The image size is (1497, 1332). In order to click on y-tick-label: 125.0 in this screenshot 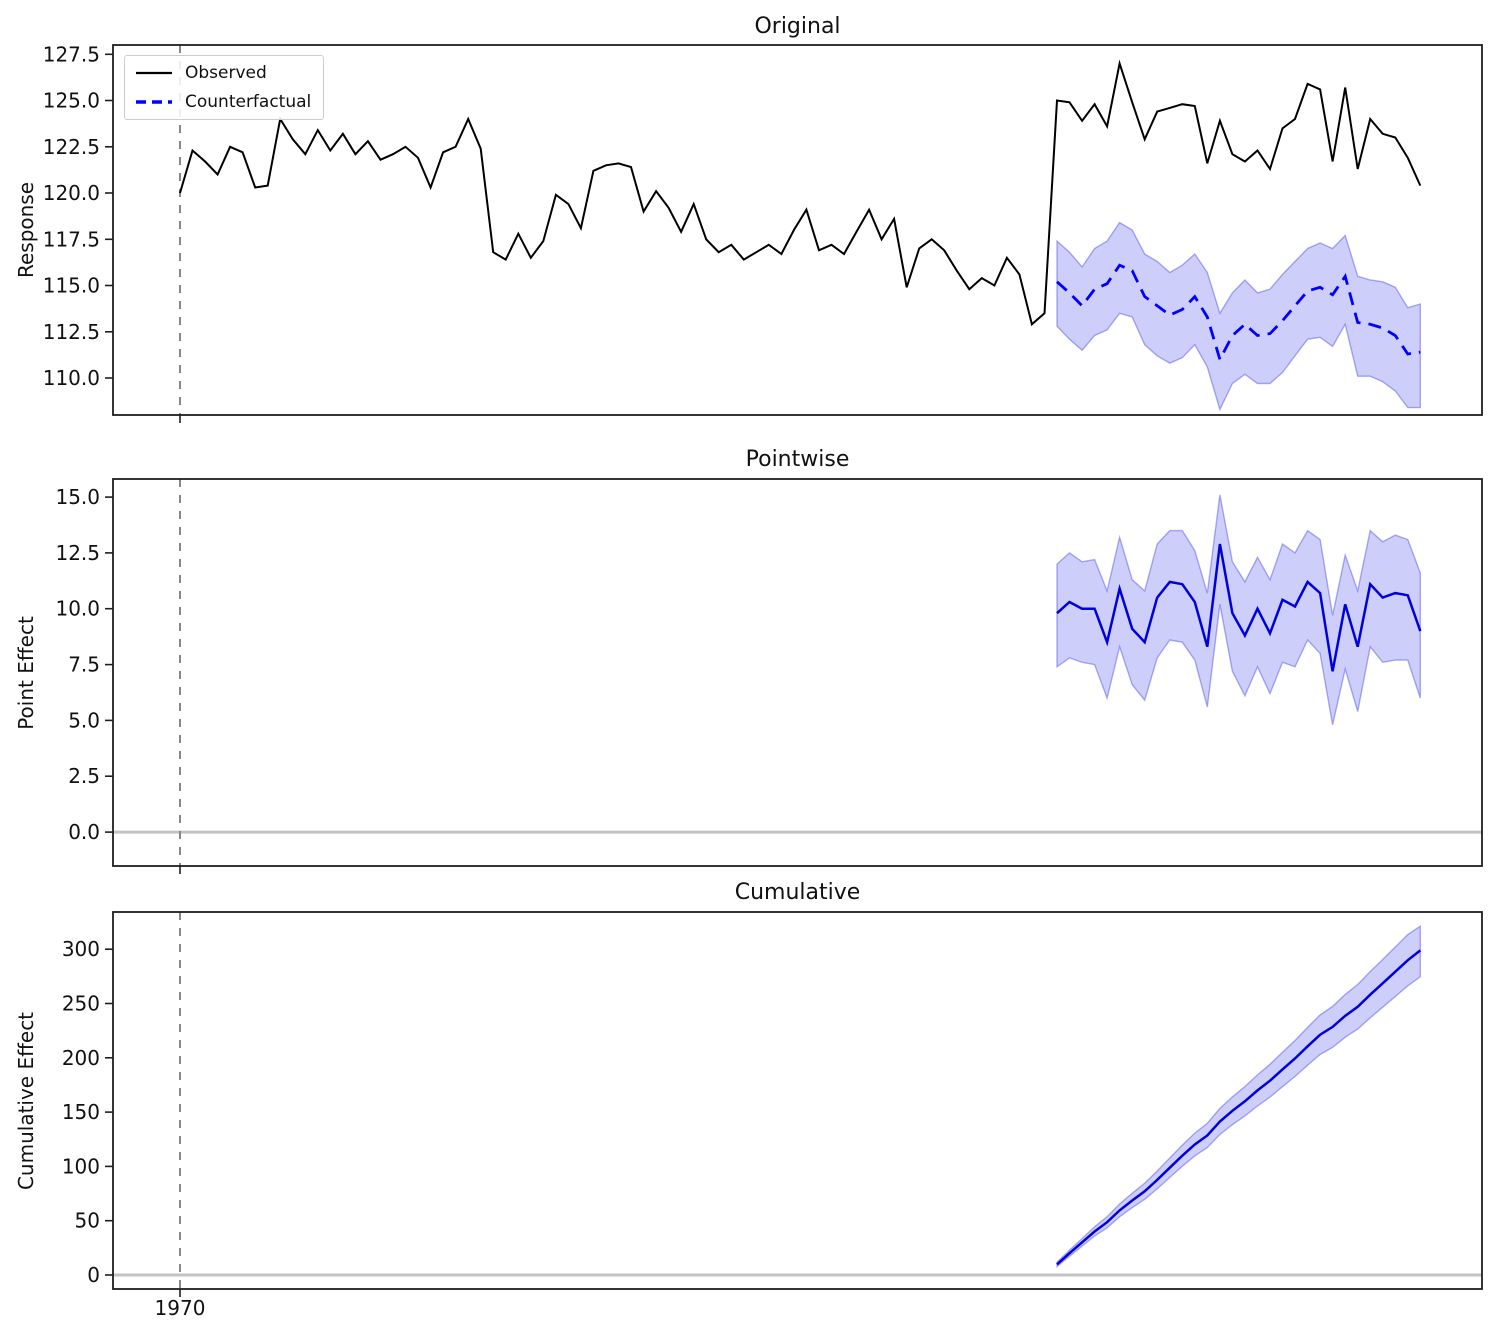, I will do `click(71, 101)`.